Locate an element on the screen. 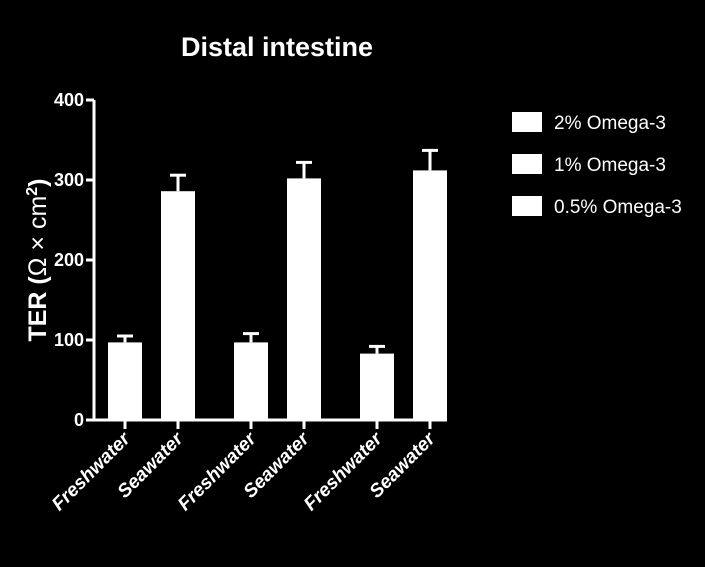  y-tick-label: 200 is located at coordinates (69, 260).